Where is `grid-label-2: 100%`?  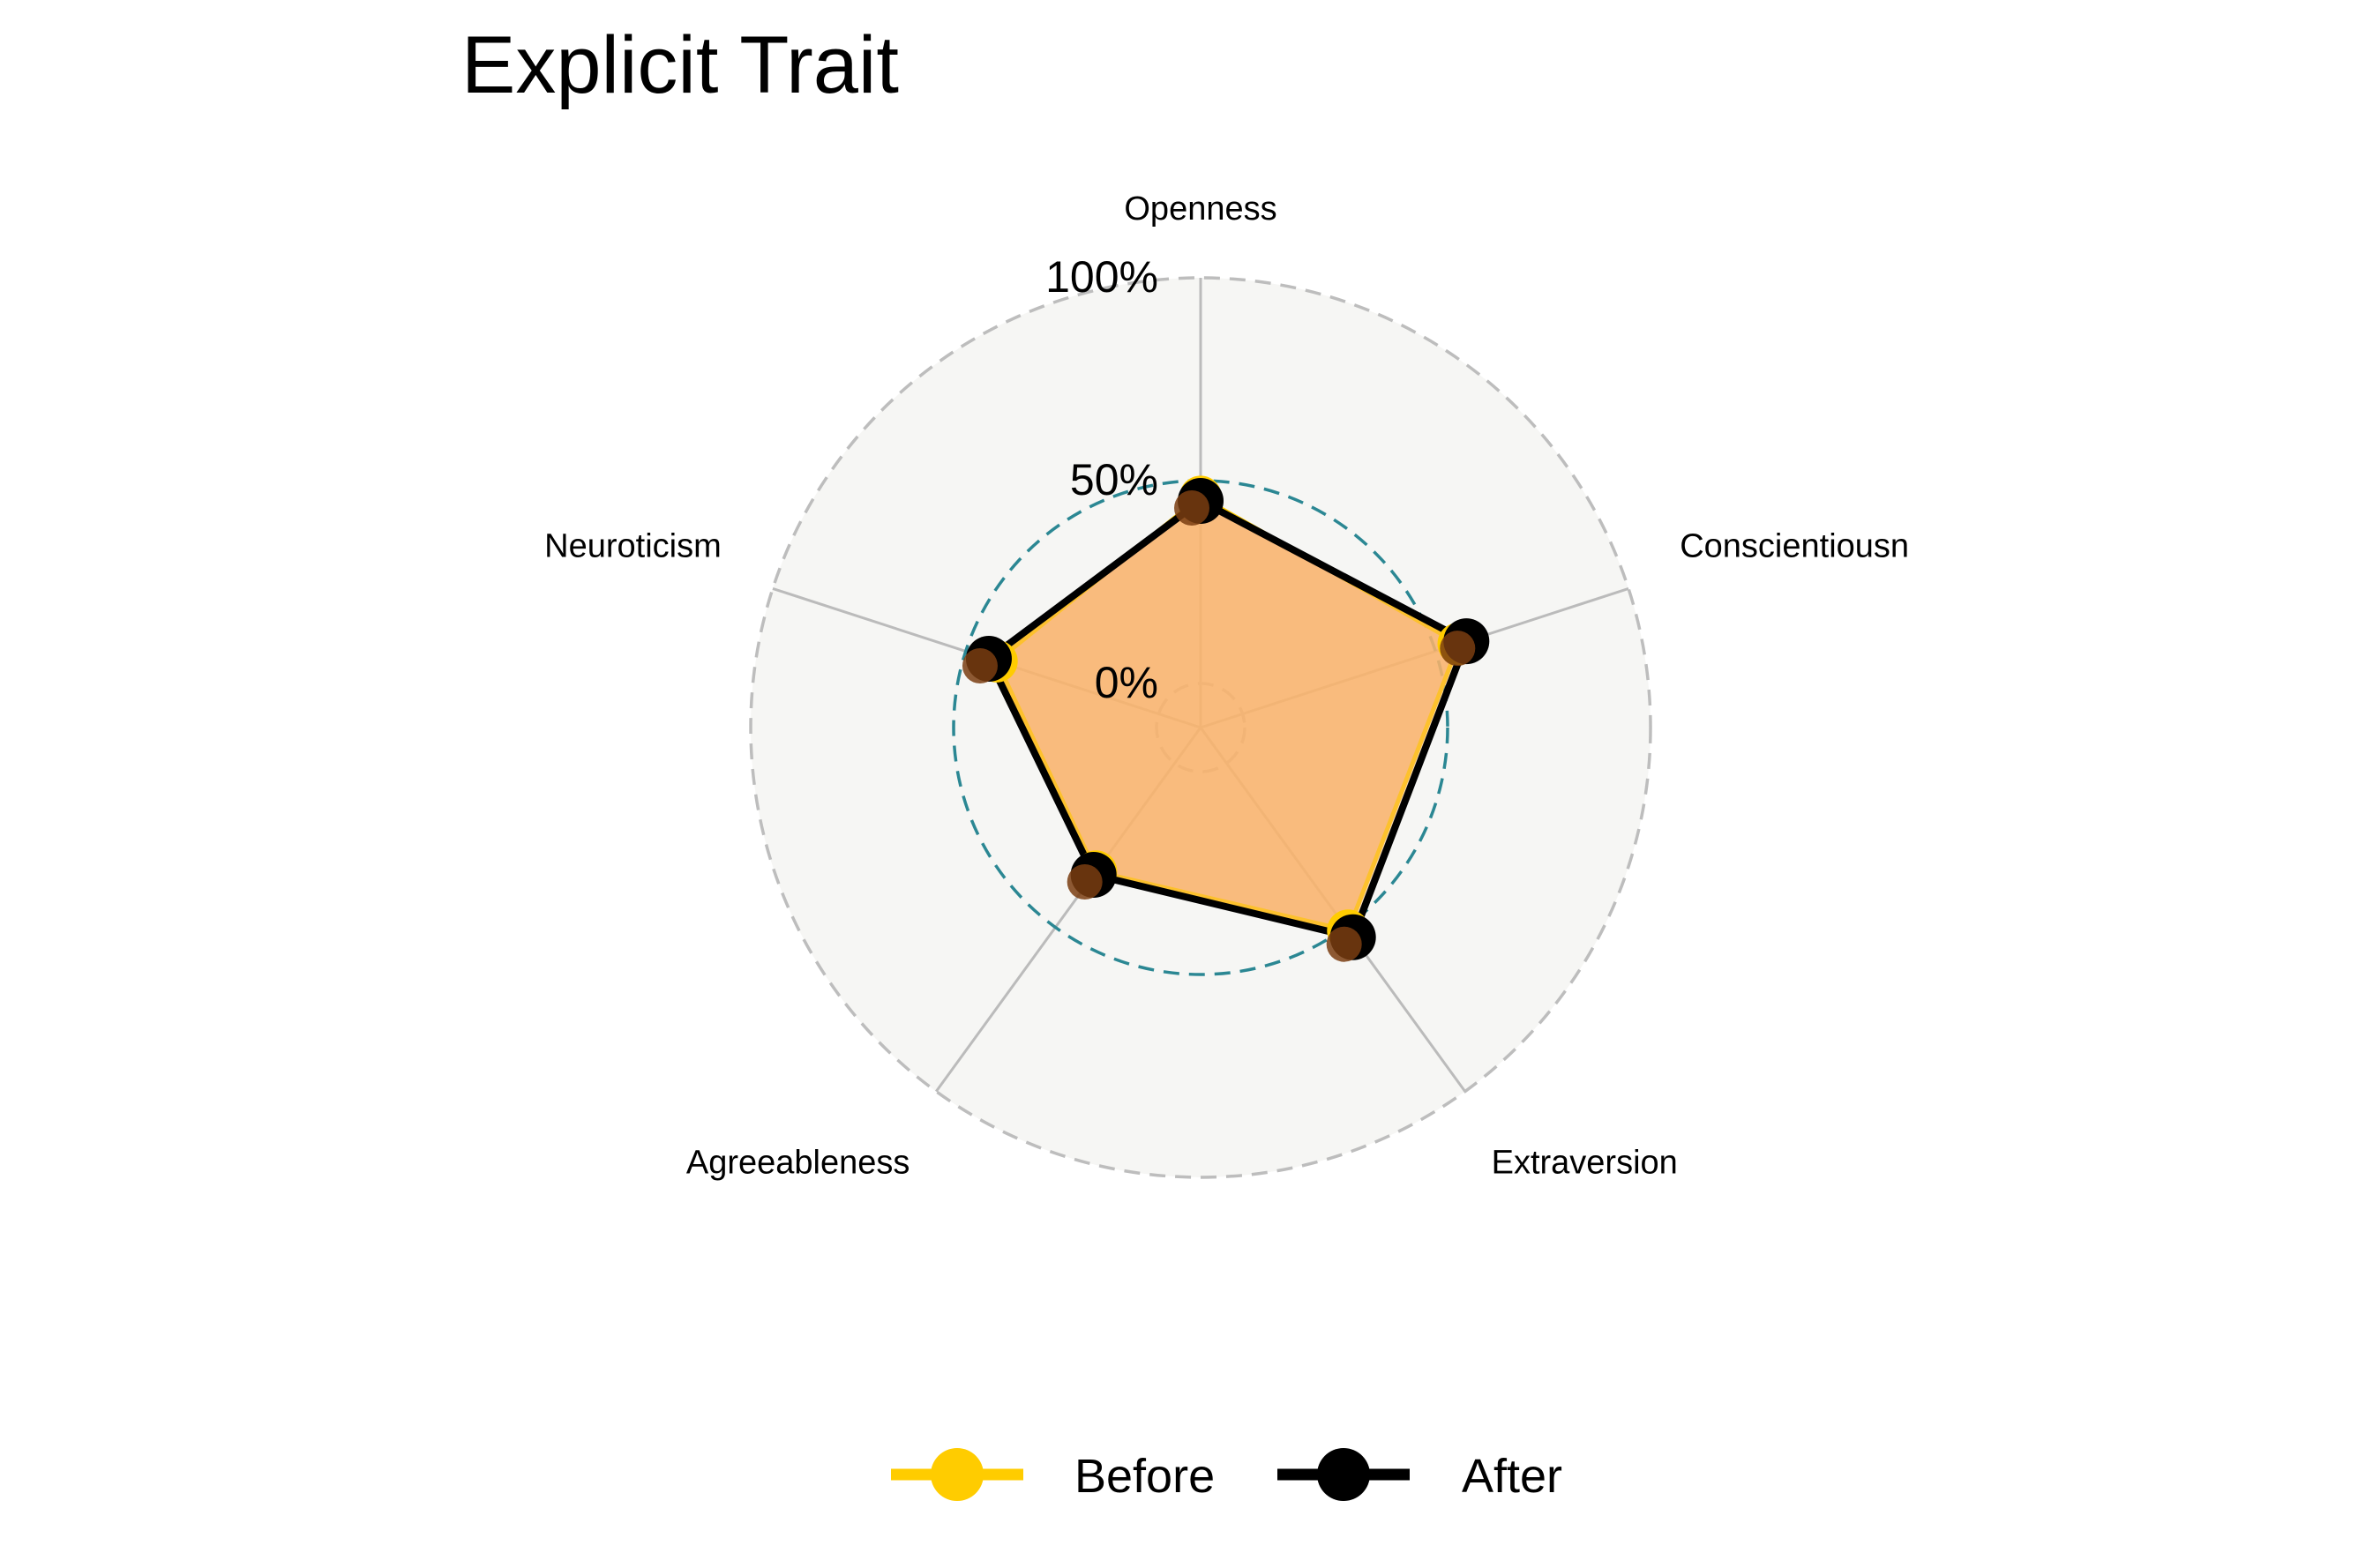
grid-label-2: 100% is located at coordinates (1101, 277).